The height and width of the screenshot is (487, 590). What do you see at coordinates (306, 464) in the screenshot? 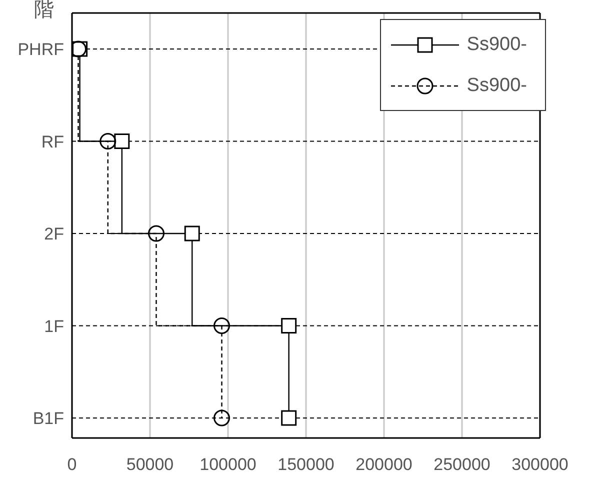
I see `x-tick-label: 150000` at bounding box center [306, 464].